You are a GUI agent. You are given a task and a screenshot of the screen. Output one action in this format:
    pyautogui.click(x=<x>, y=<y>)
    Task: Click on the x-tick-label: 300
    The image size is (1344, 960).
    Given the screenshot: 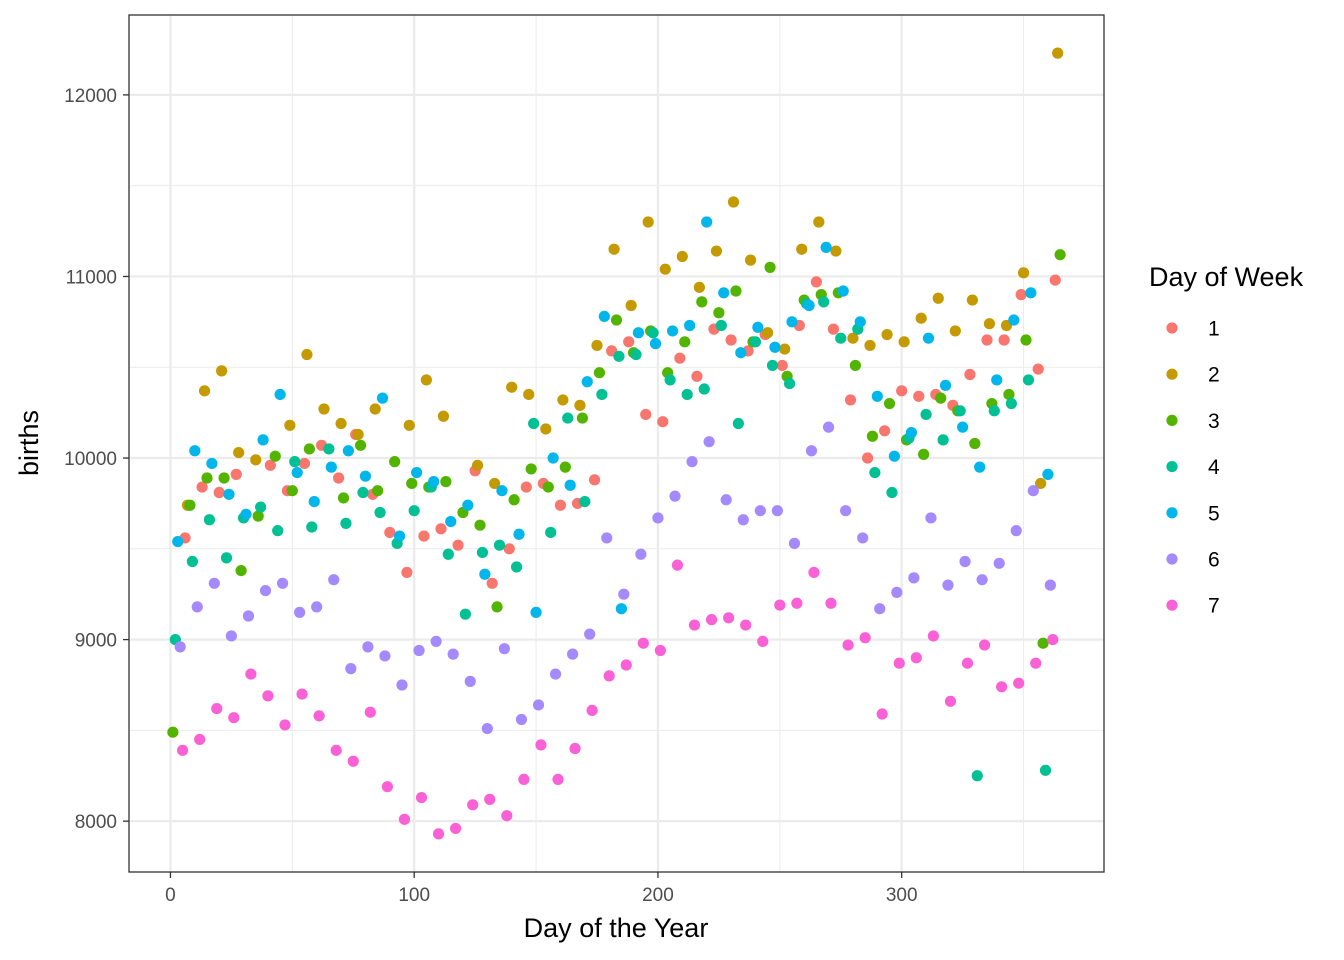 What is the action you would take?
    pyautogui.click(x=902, y=895)
    